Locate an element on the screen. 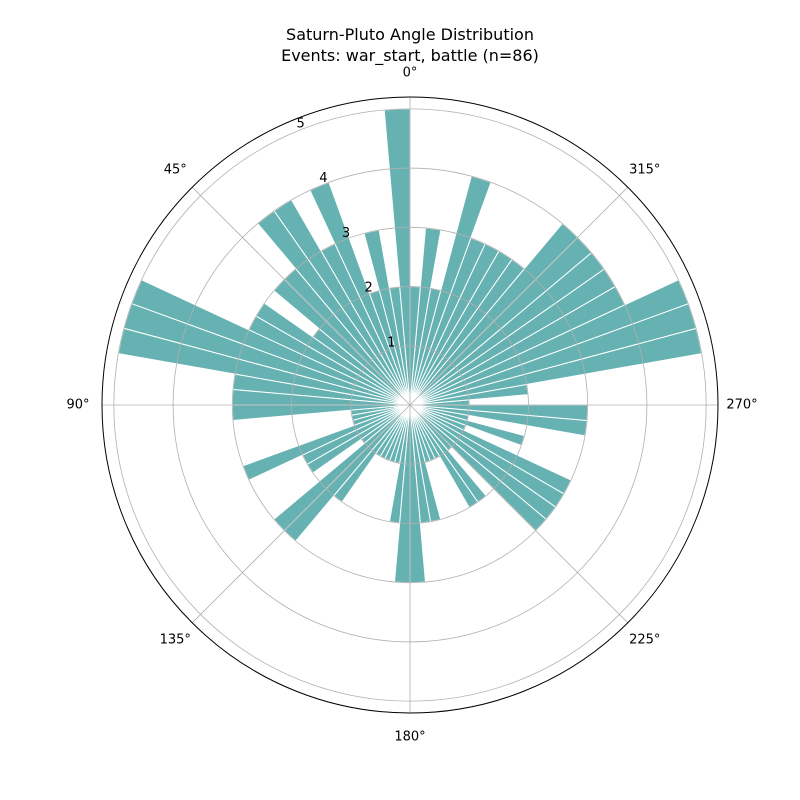 Image resolution: width=800 pixels, height=800 pixels. radial-tick-label: 3 is located at coordinates (346, 233).